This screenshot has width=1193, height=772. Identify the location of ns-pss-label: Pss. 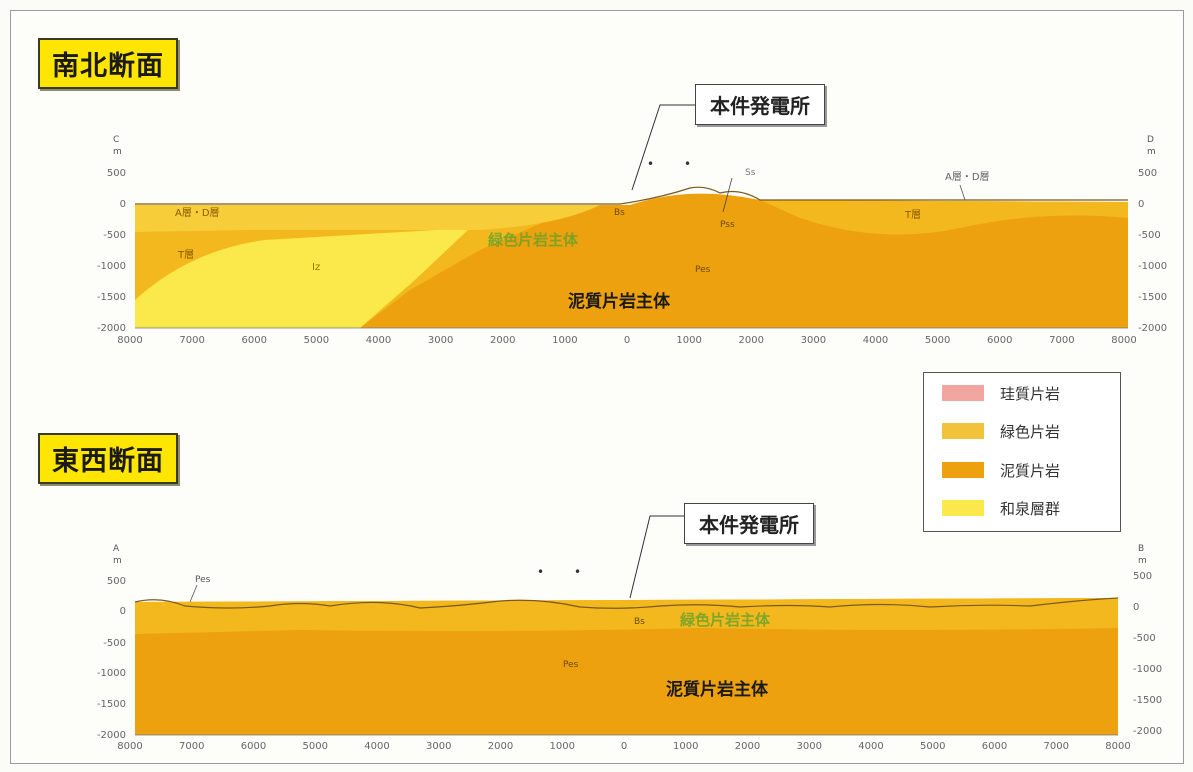
(727, 225).